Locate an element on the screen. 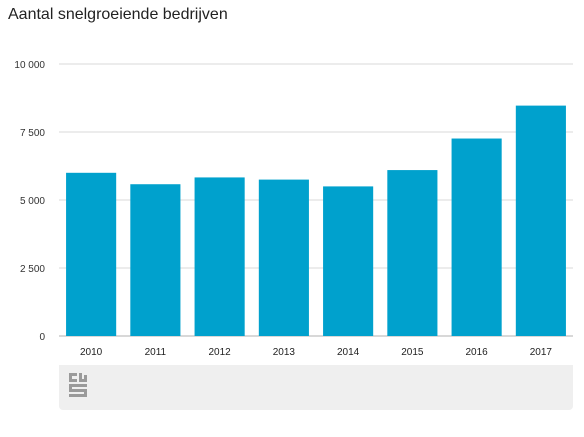  x-tick-label: 2014 is located at coordinates (348, 352).